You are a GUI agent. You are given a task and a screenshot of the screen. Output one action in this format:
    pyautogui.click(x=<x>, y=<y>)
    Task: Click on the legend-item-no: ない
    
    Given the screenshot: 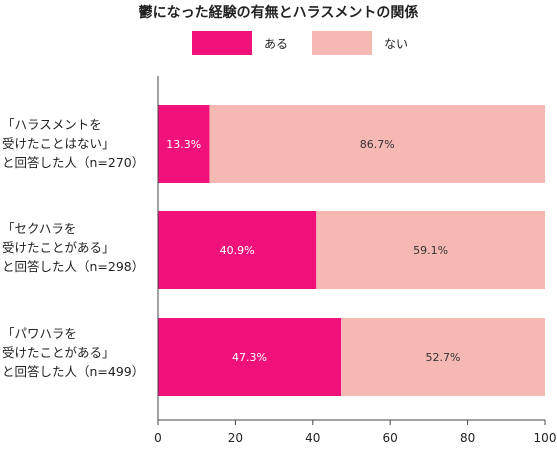 What is the action you would take?
    pyautogui.click(x=363, y=43)
    